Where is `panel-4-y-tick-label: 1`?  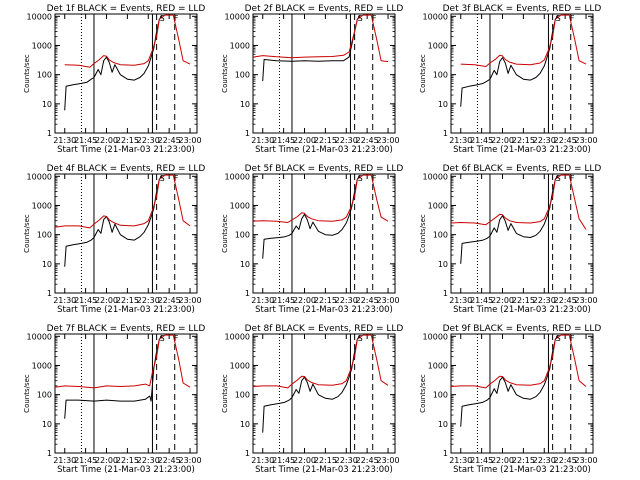
panel-4-y-tick-label: 1 is located at coordinates (49, 293).